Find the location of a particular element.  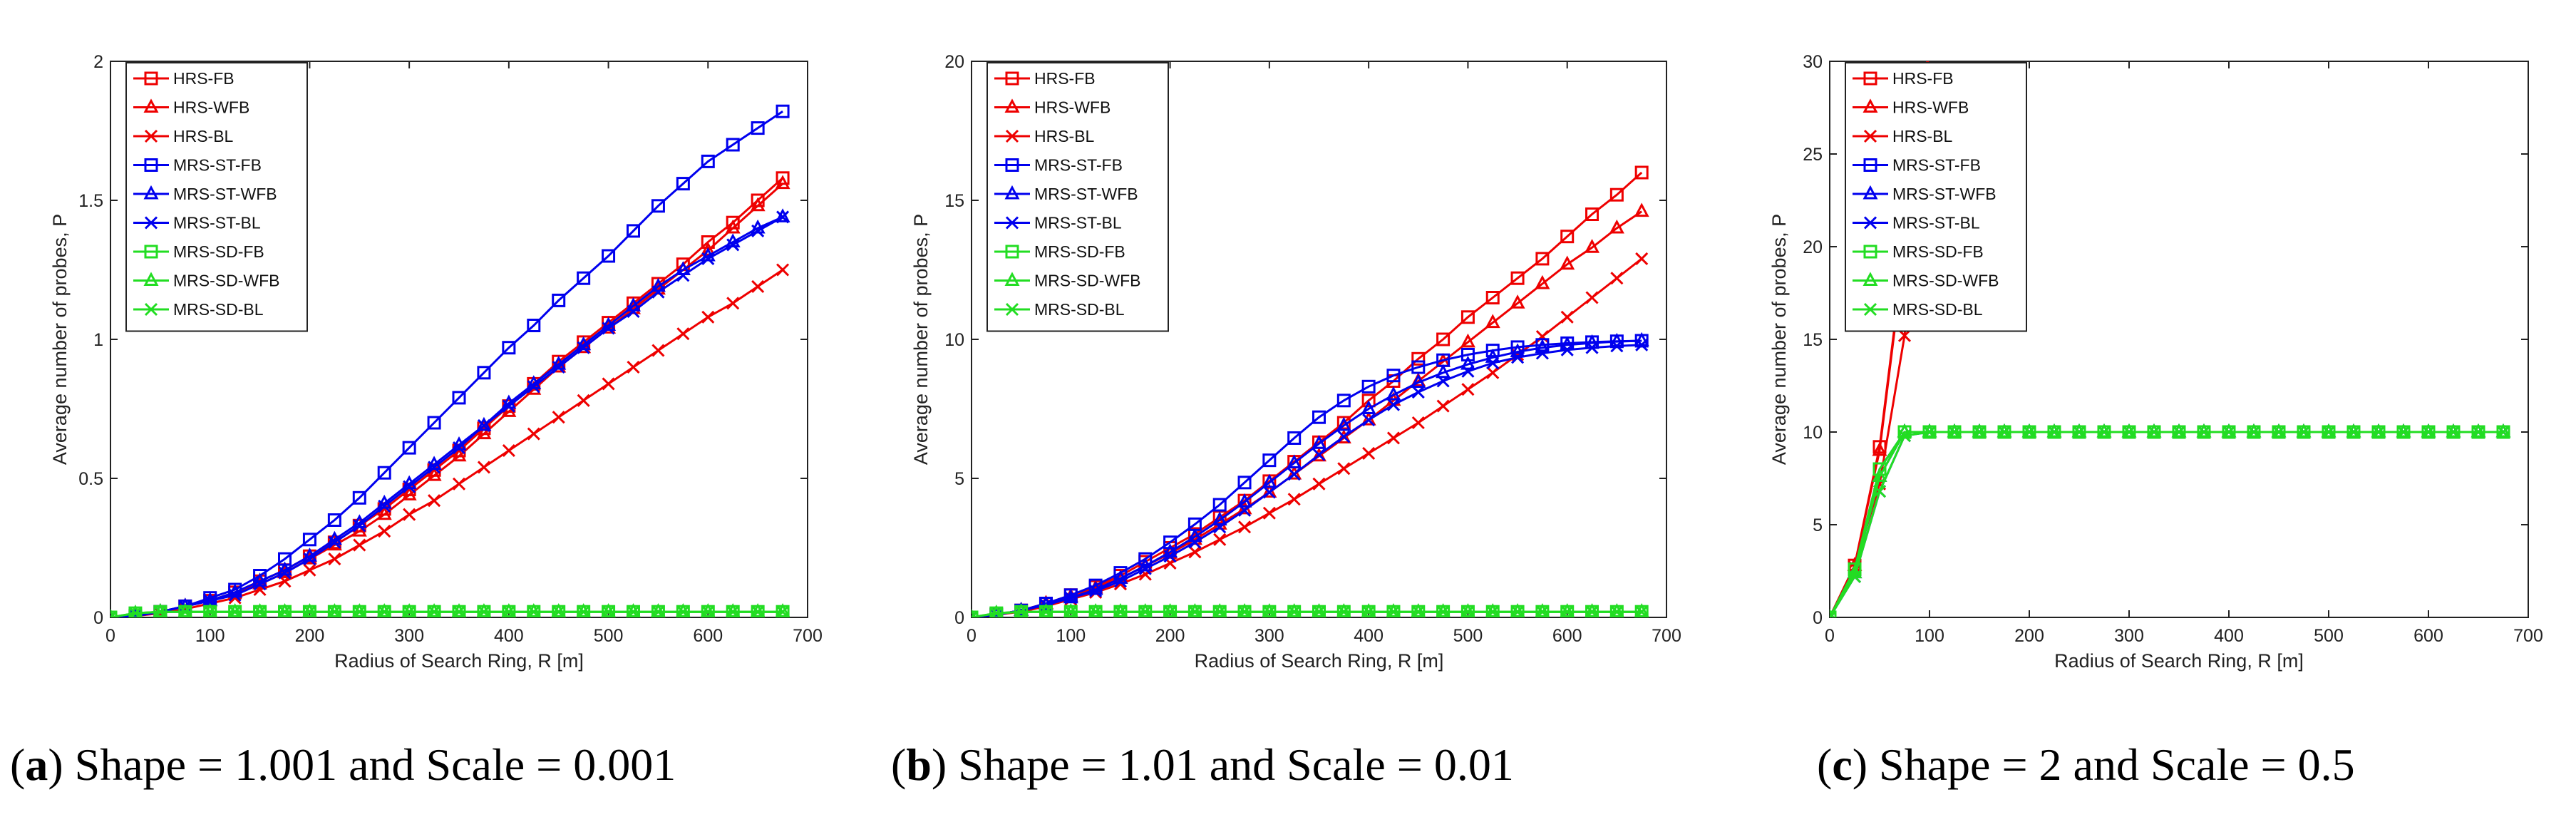

x-axis-label: Radius of Search Ring, R [m] is located at coordinates (459, 661).